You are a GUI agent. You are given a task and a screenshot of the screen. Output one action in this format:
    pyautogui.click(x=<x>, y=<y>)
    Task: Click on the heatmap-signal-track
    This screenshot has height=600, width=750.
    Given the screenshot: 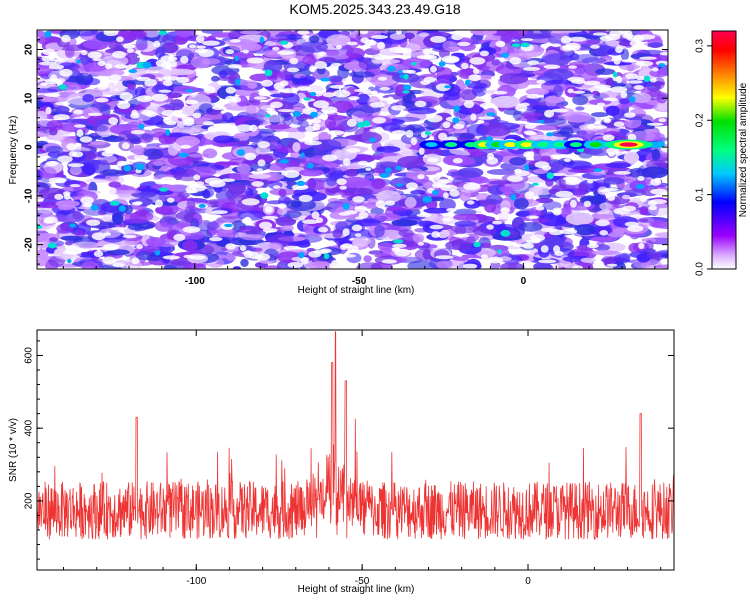 What is the action you would take?
    pyautogui.click(x=542, y=144)
    